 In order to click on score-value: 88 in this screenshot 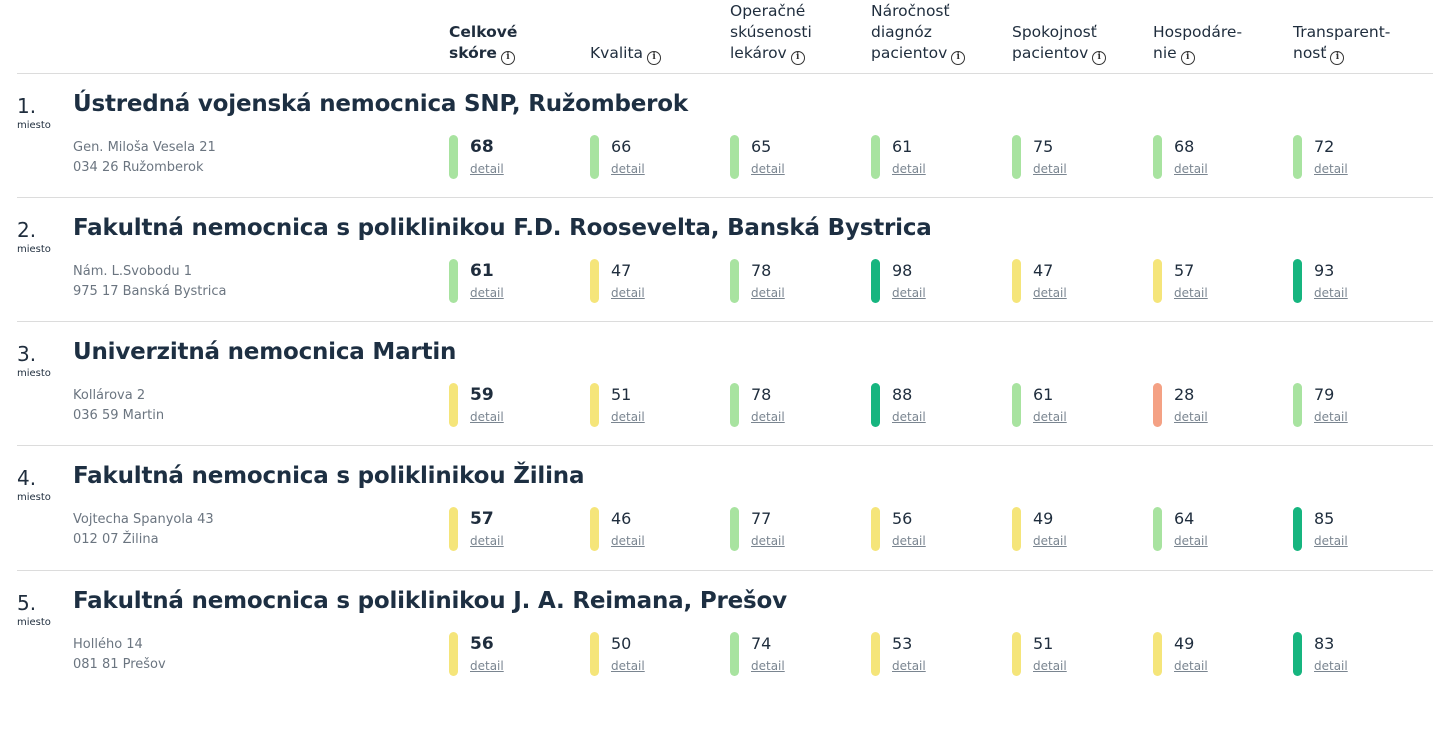, I will do `click(902, 394)`.